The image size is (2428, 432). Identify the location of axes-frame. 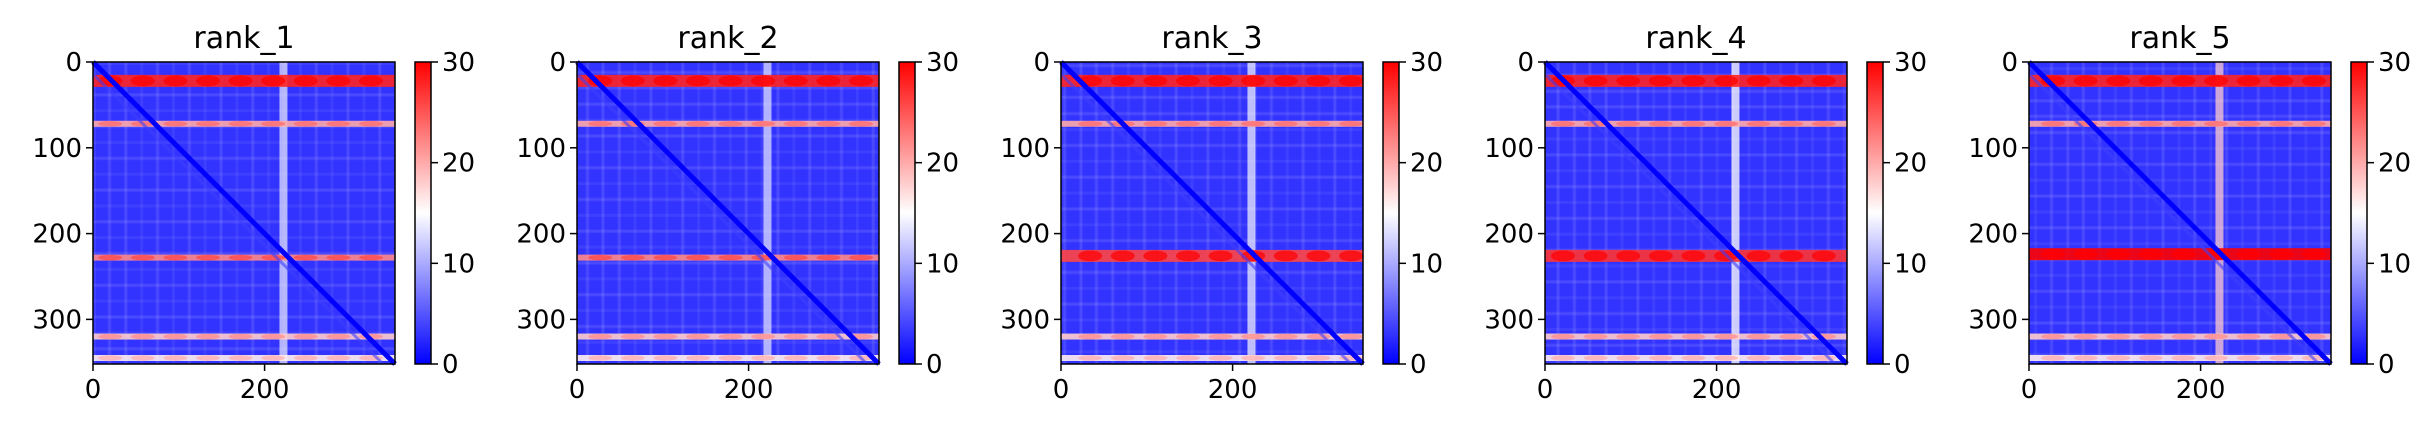
(244, 213).